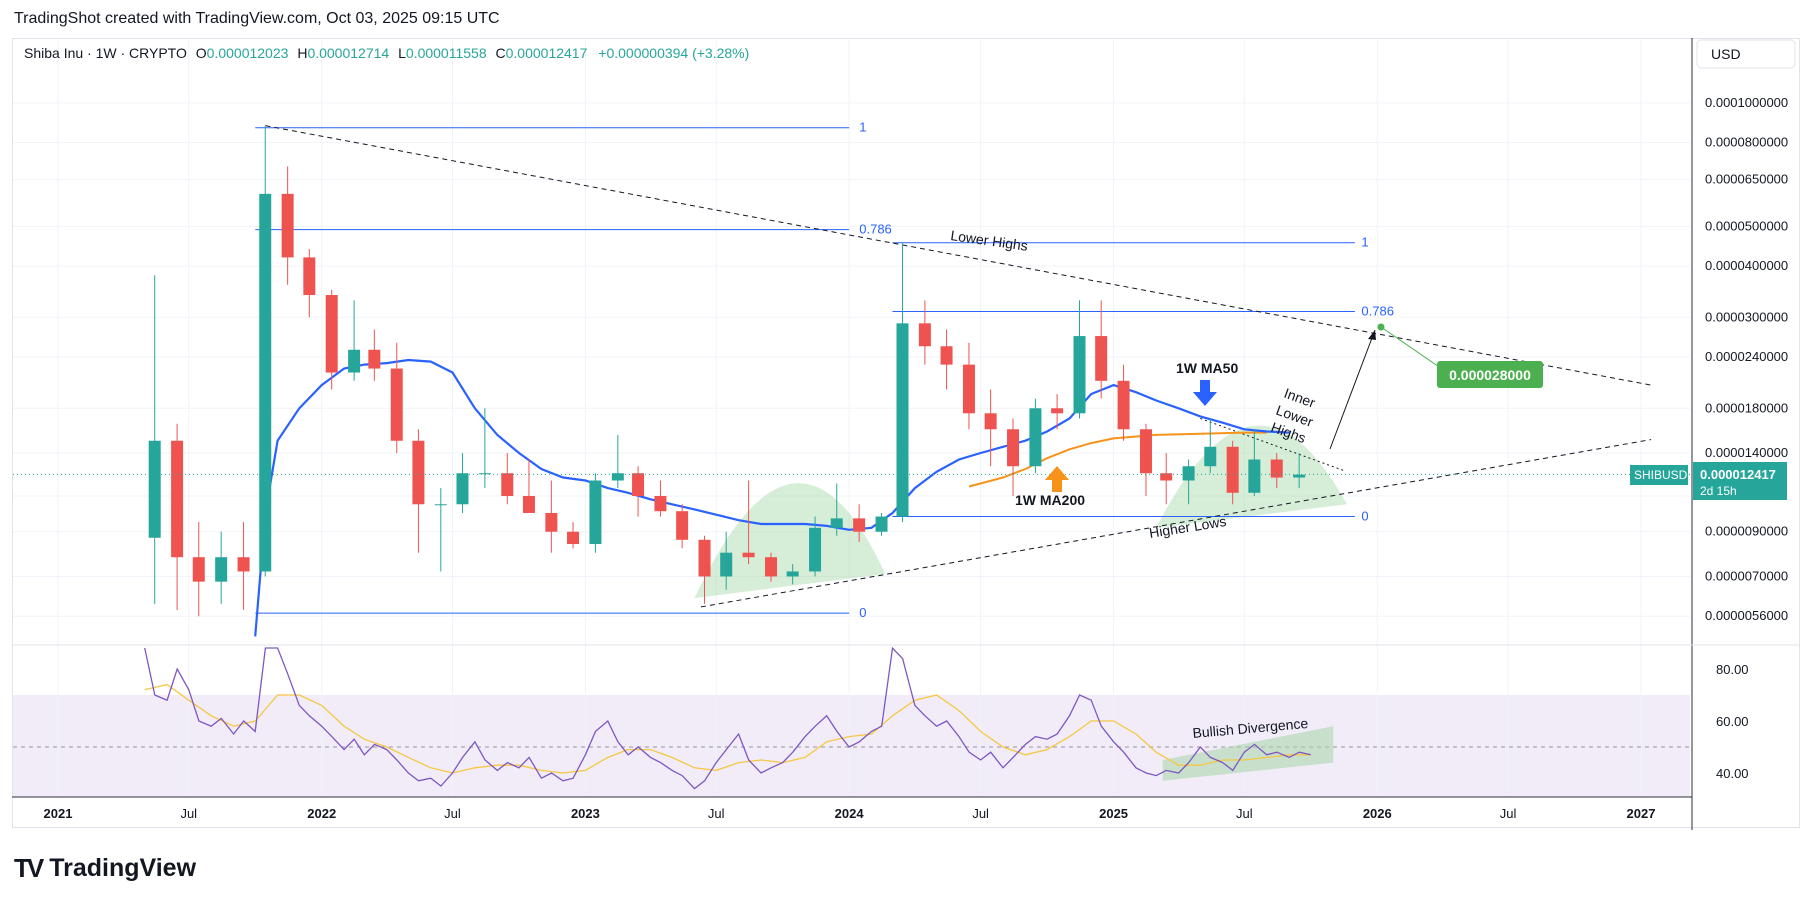 Image resolution: width=1812 pixels, height=907 pixels. I want to click on lower-highs-label: Lower Highs, so click(989, 240).